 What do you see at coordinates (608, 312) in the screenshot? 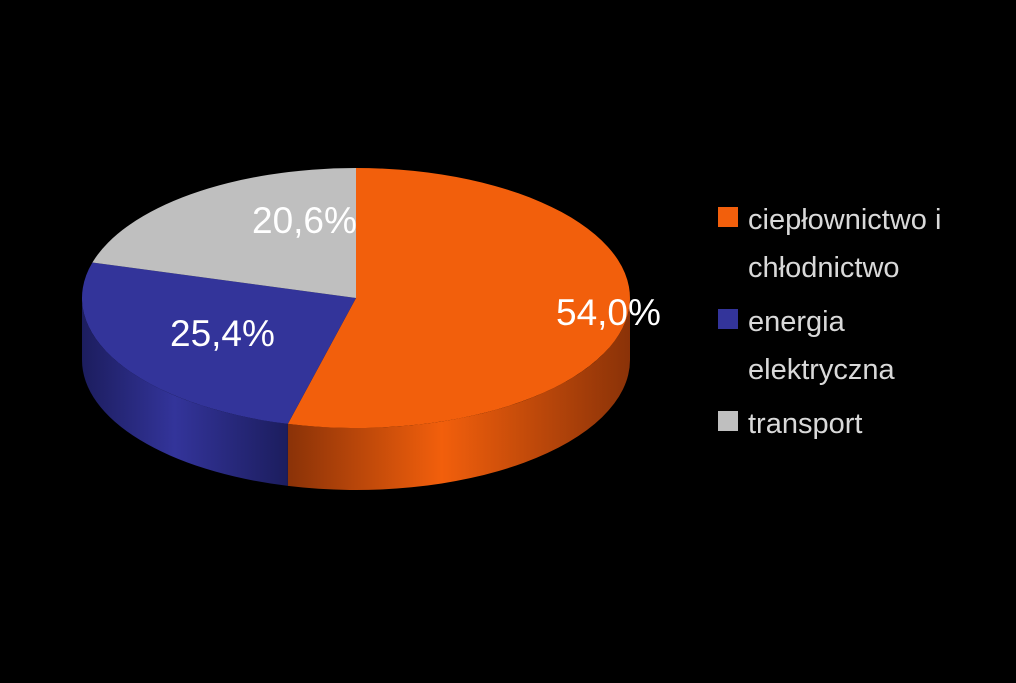
I see `data-label-heating-cooling: 54,0%` at bounding box center [608, 312].